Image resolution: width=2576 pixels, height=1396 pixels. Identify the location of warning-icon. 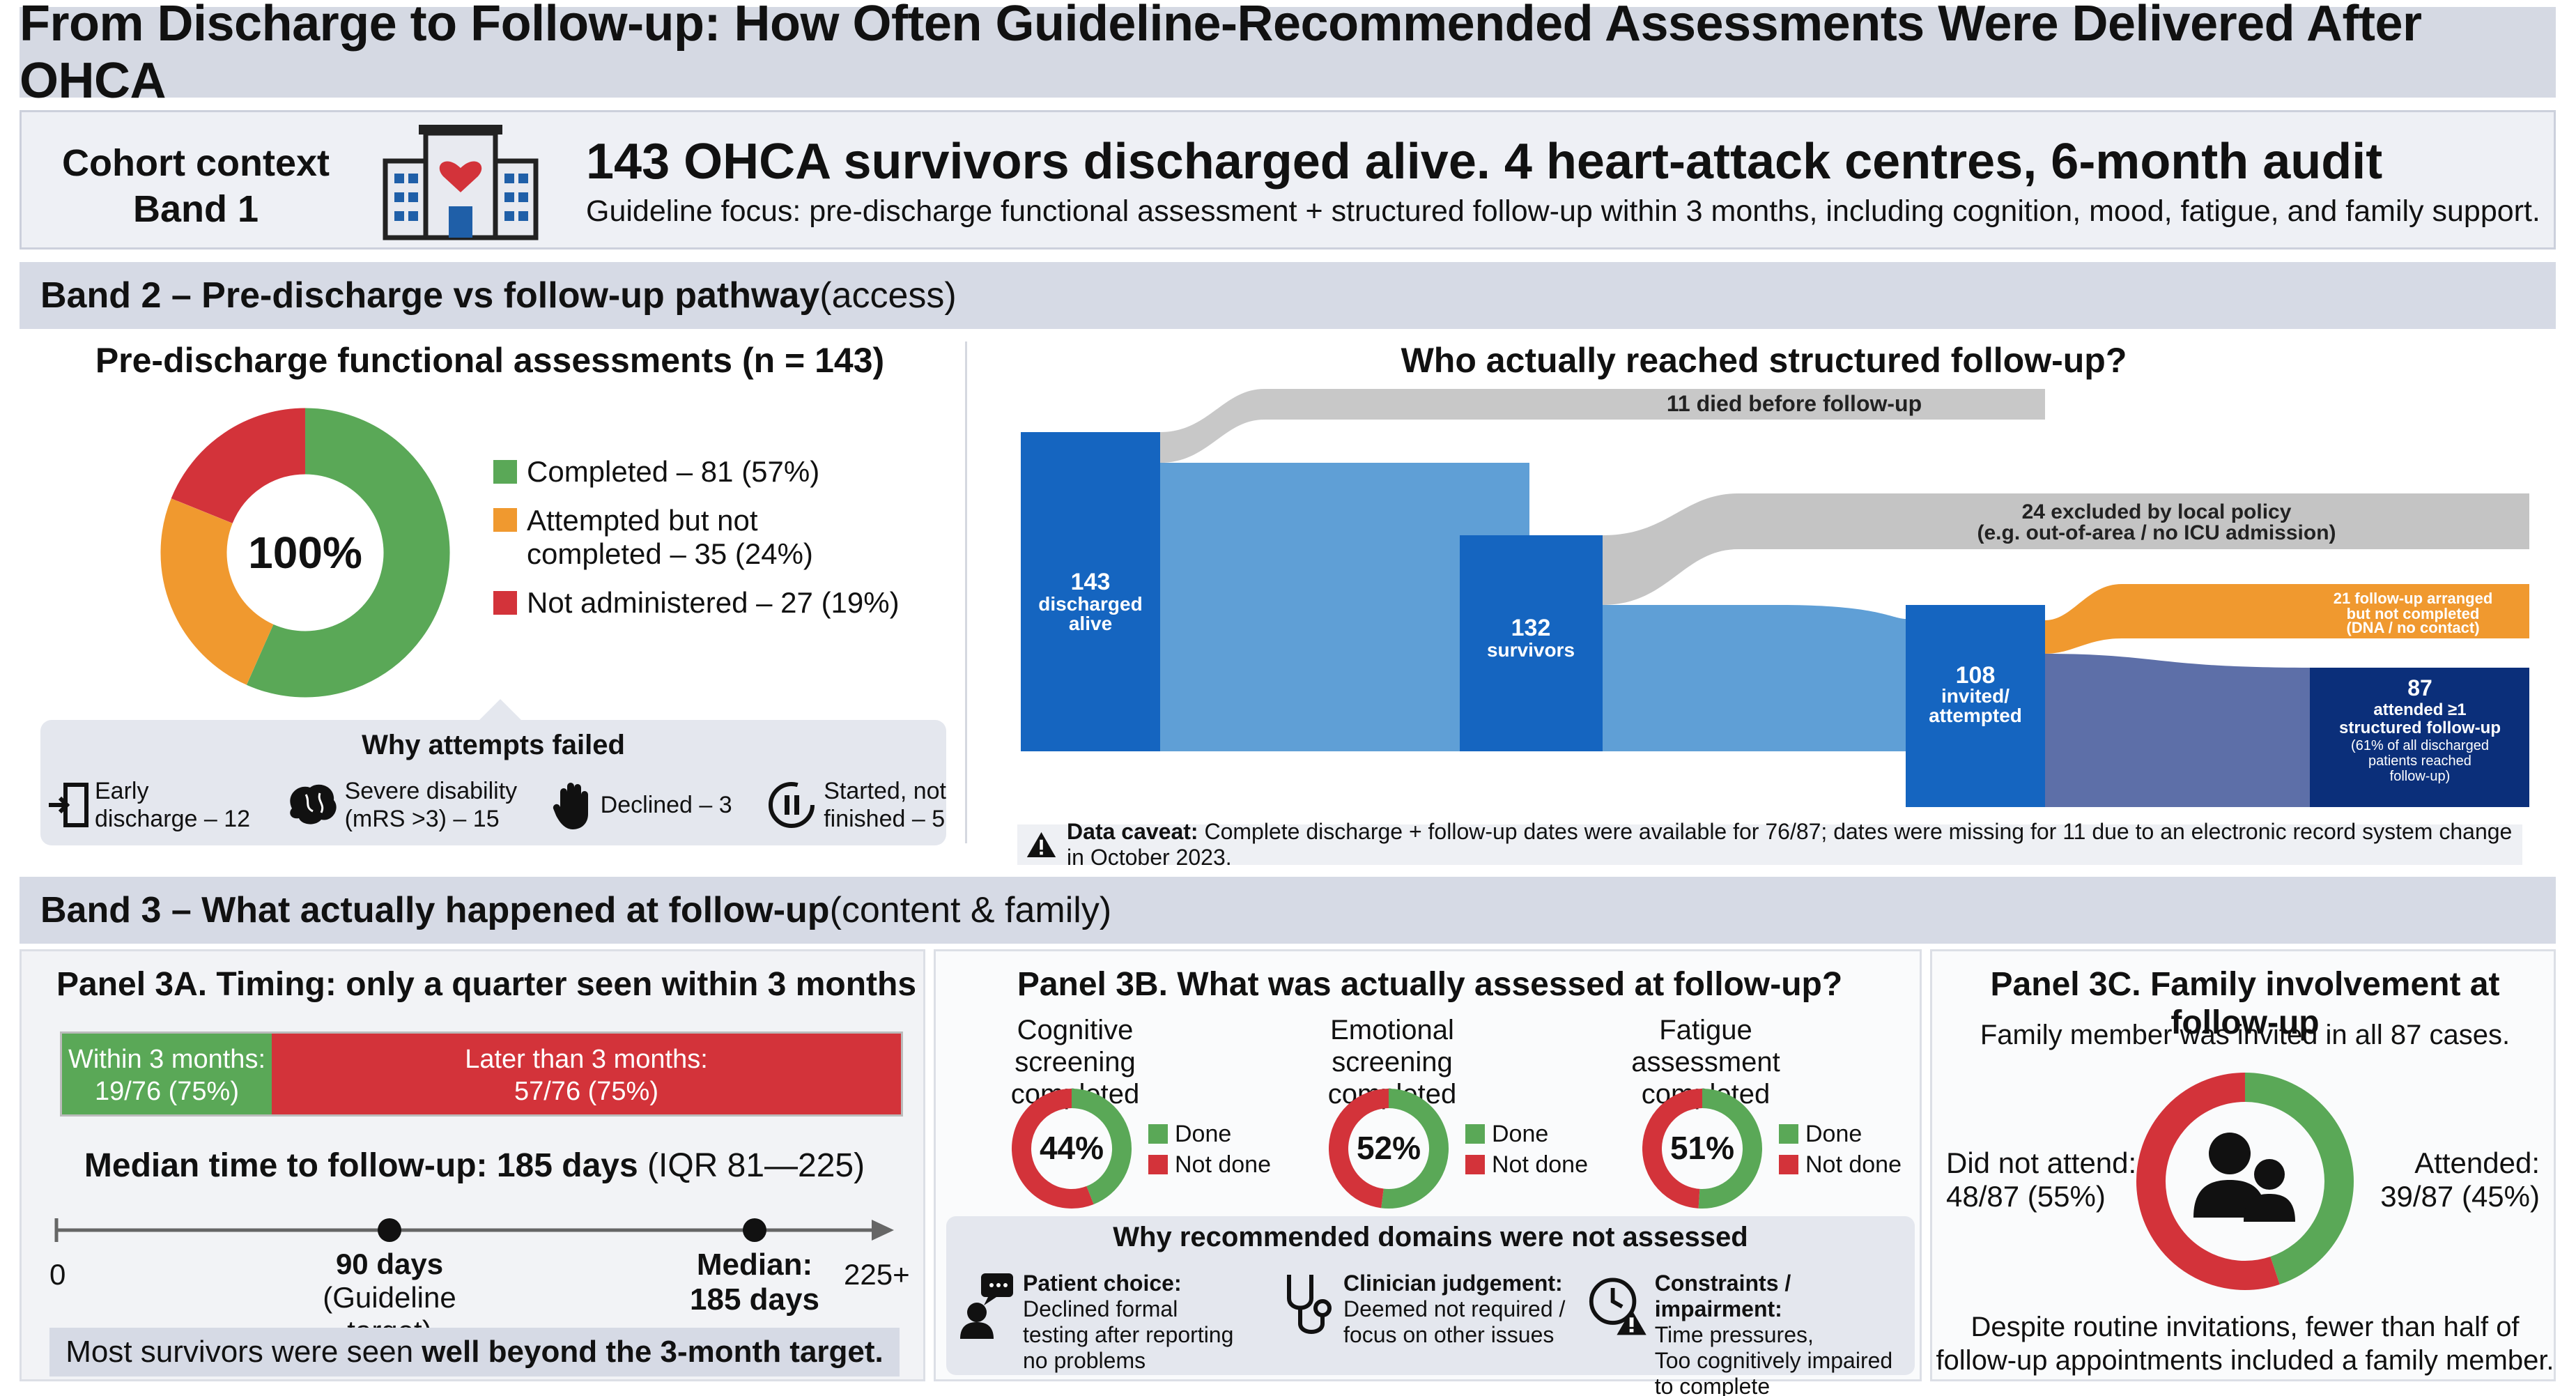
(1041, 844).